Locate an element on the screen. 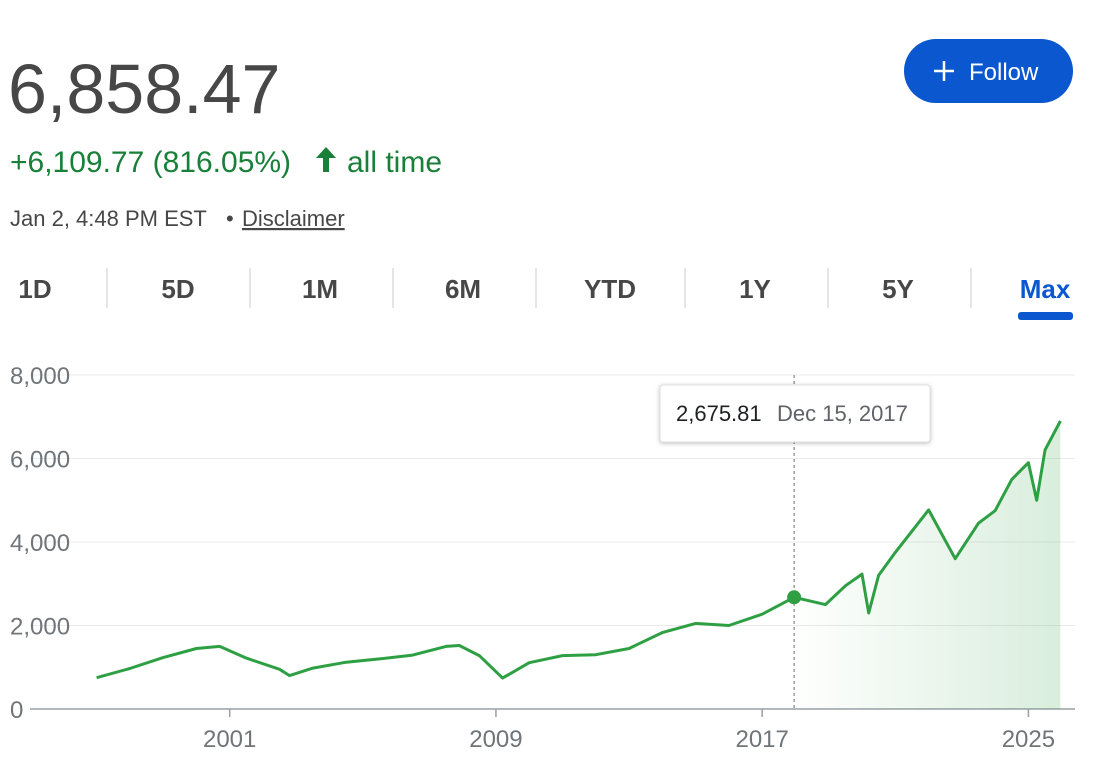  timestamp: Jan 2, 4:48 PM EST is located at coordinates (108, 218).